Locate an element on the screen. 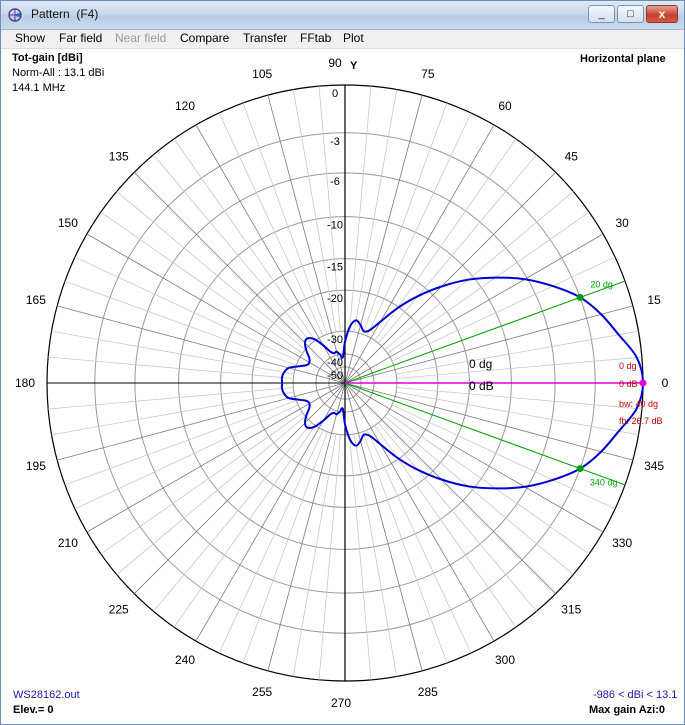 This screenshot has height=725, width=685. angle-label: 150 is located at coordinates (68, 223).